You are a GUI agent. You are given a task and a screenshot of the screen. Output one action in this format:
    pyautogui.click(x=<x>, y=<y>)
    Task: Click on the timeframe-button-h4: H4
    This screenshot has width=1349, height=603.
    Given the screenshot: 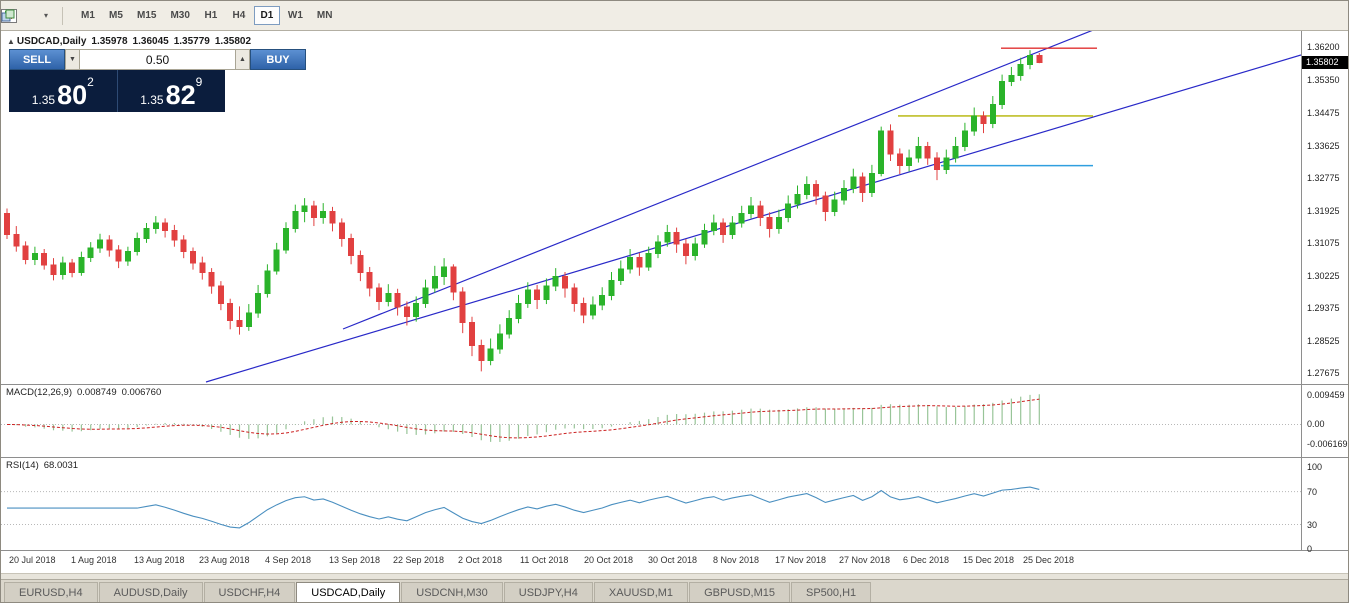 What is the action you would take?
    pyautogui.click(x=239, y=15)
    